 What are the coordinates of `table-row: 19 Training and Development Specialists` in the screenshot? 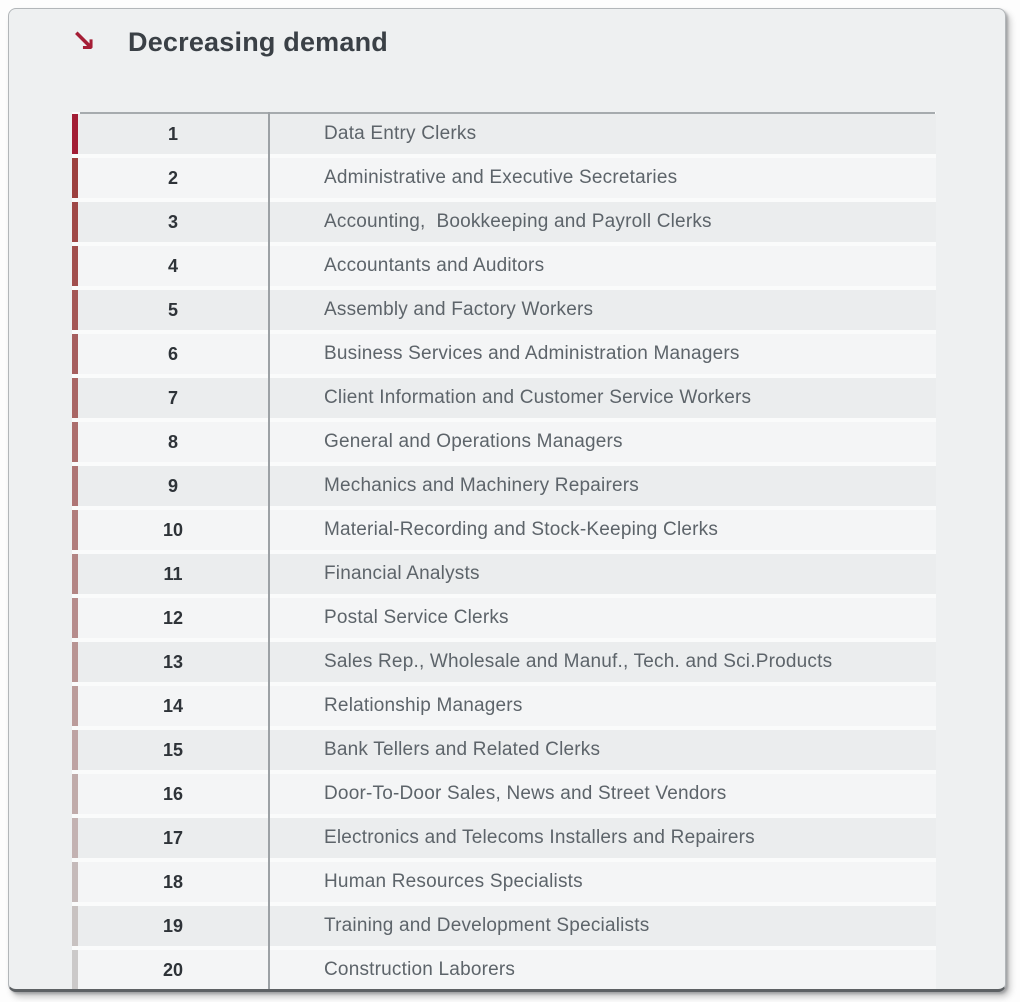 It's located at (504, 926).